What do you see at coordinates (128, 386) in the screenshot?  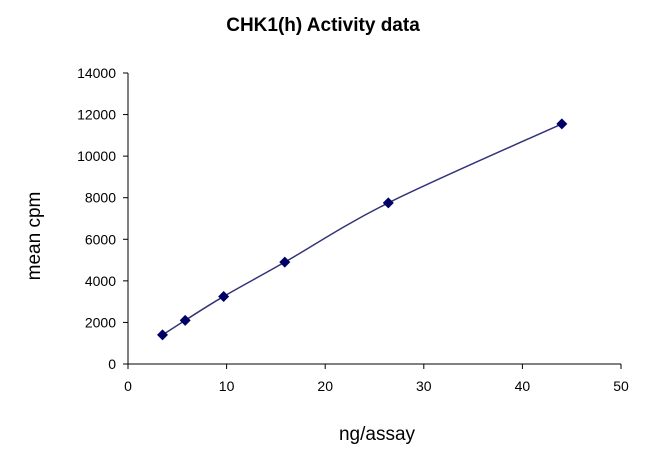 I see `x-tick-label: 0` at bounding box center [128, 386].